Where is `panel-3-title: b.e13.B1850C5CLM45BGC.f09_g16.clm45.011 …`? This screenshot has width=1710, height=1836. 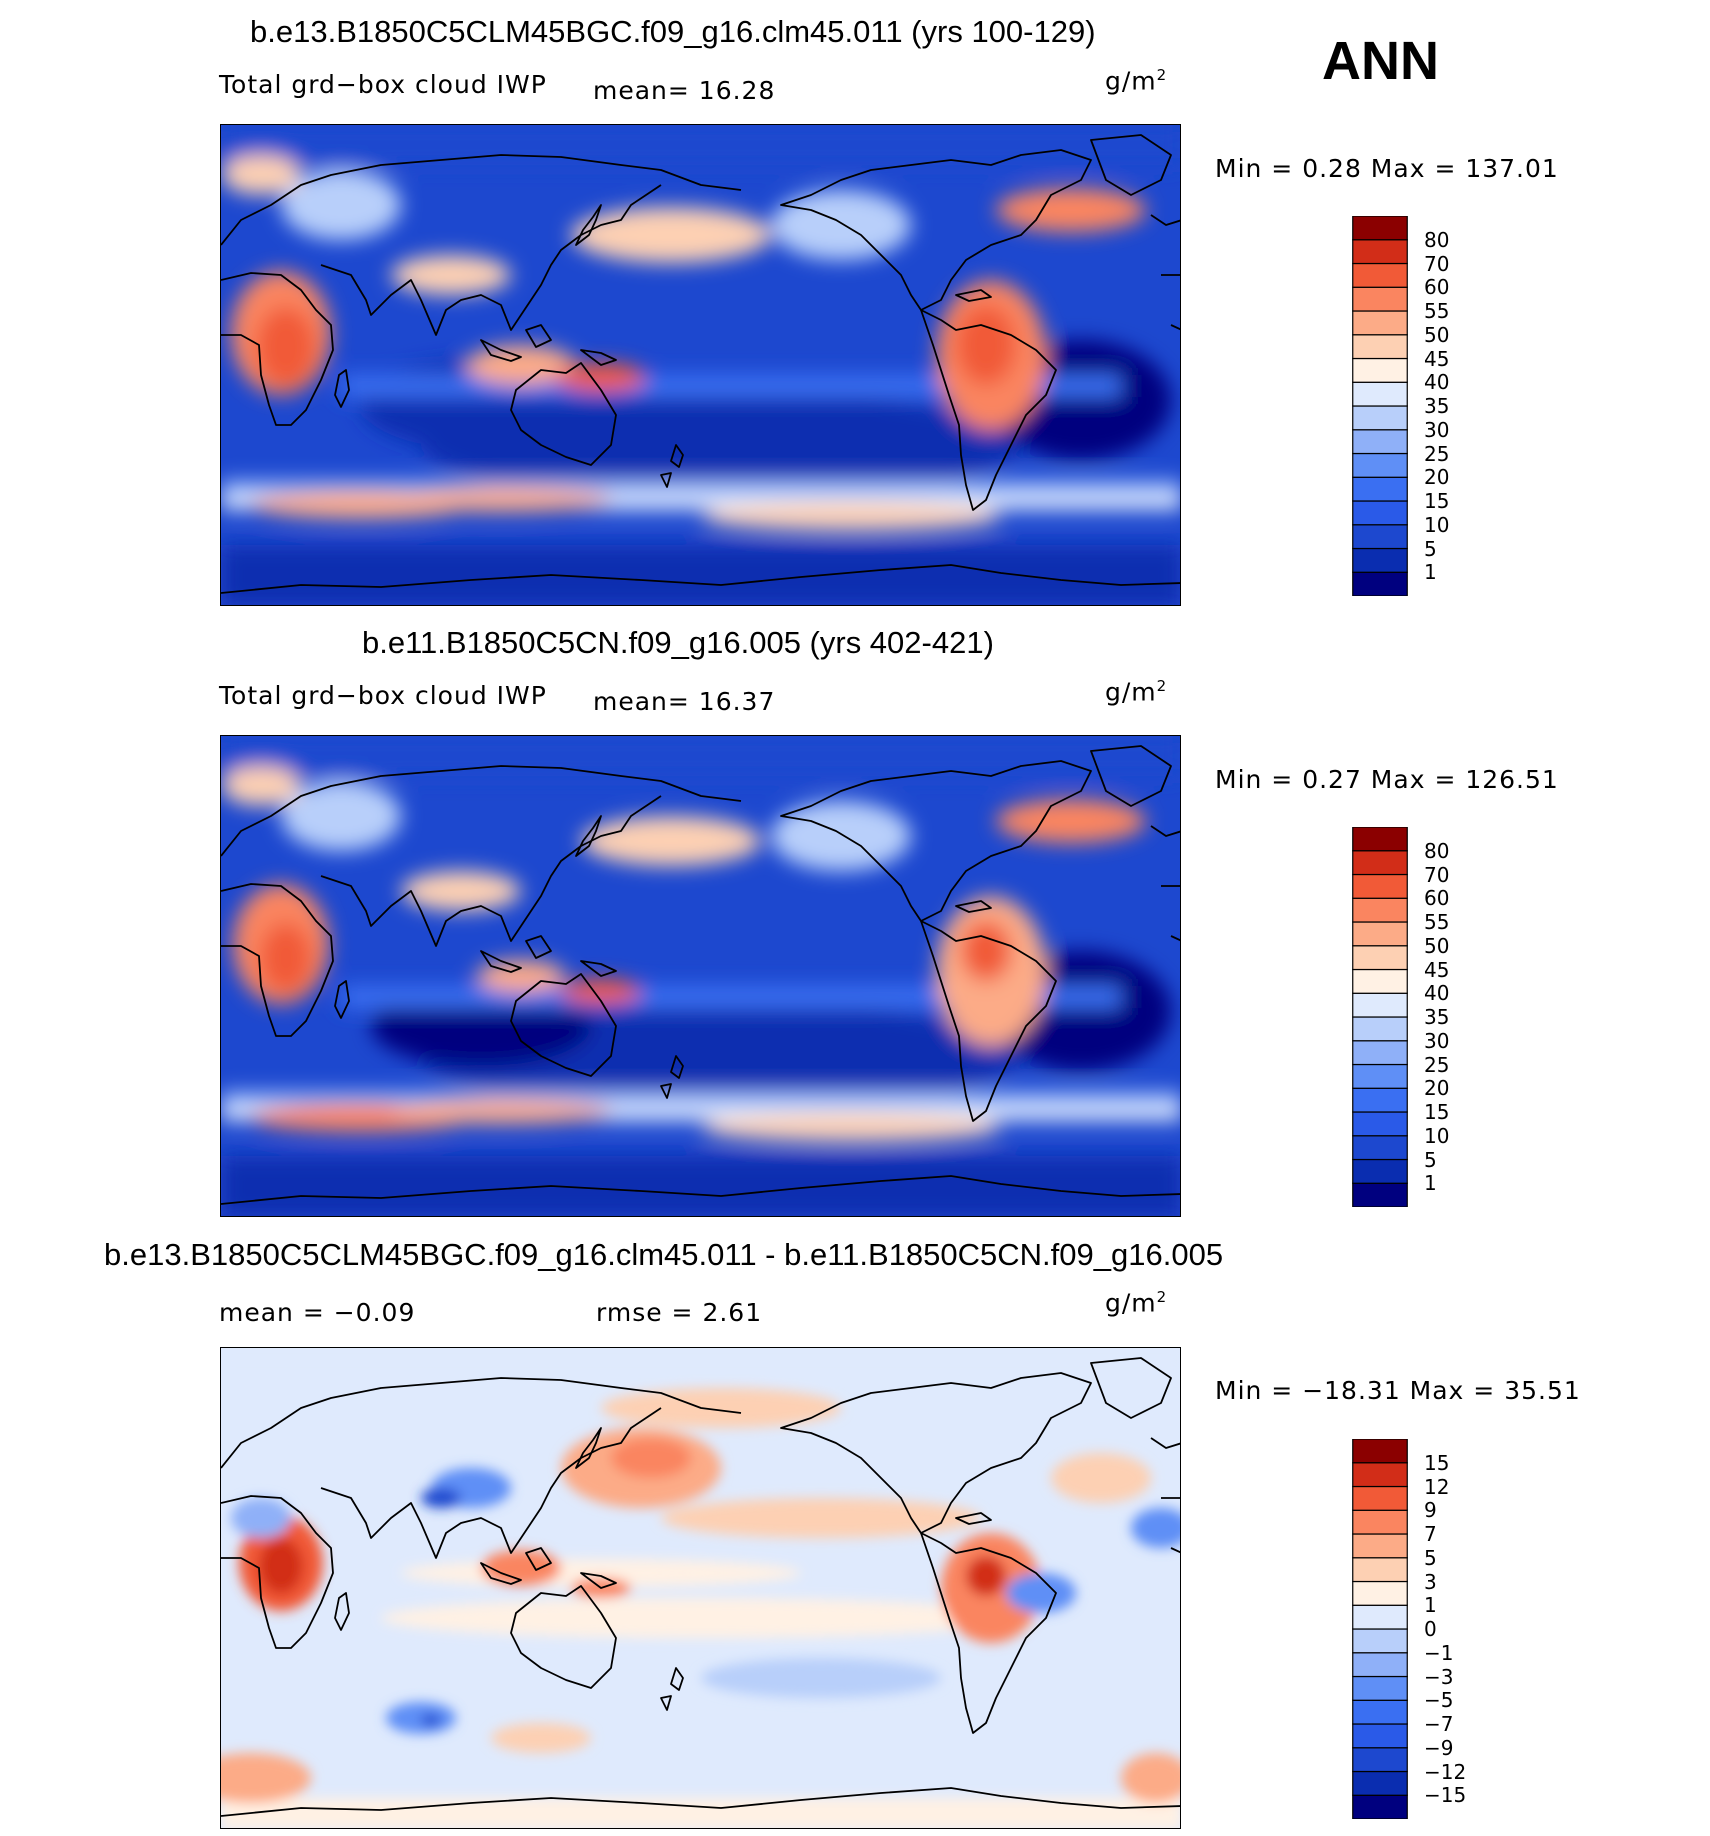 panel-3-title: b.e13.B1850C5CLM45BGC.f09_g16.clm45.011 … is located at coordinates (664, 1254).